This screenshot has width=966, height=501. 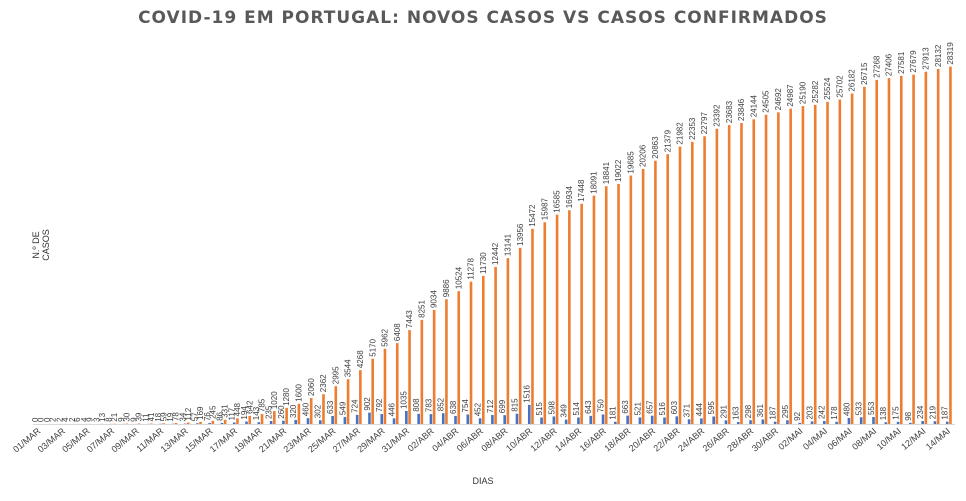 I want to click on data-label-new-cases: 754, so click(x=465, y=406).